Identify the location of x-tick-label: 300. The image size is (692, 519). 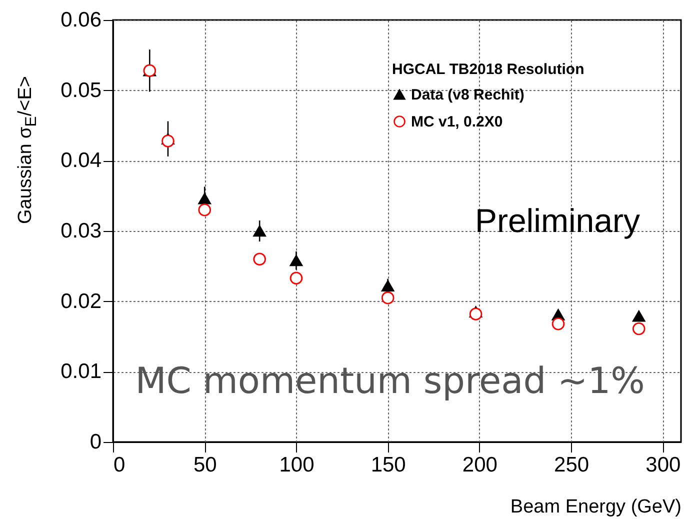
(663, 465).